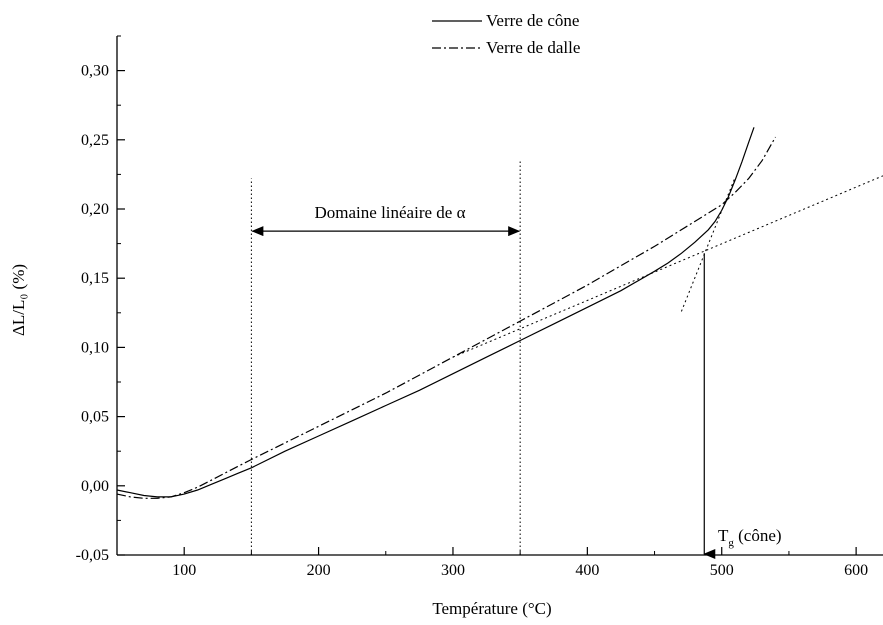 The image size is (883, 625). I want to click on y-tick-label: 0,00, so click(95, 486).